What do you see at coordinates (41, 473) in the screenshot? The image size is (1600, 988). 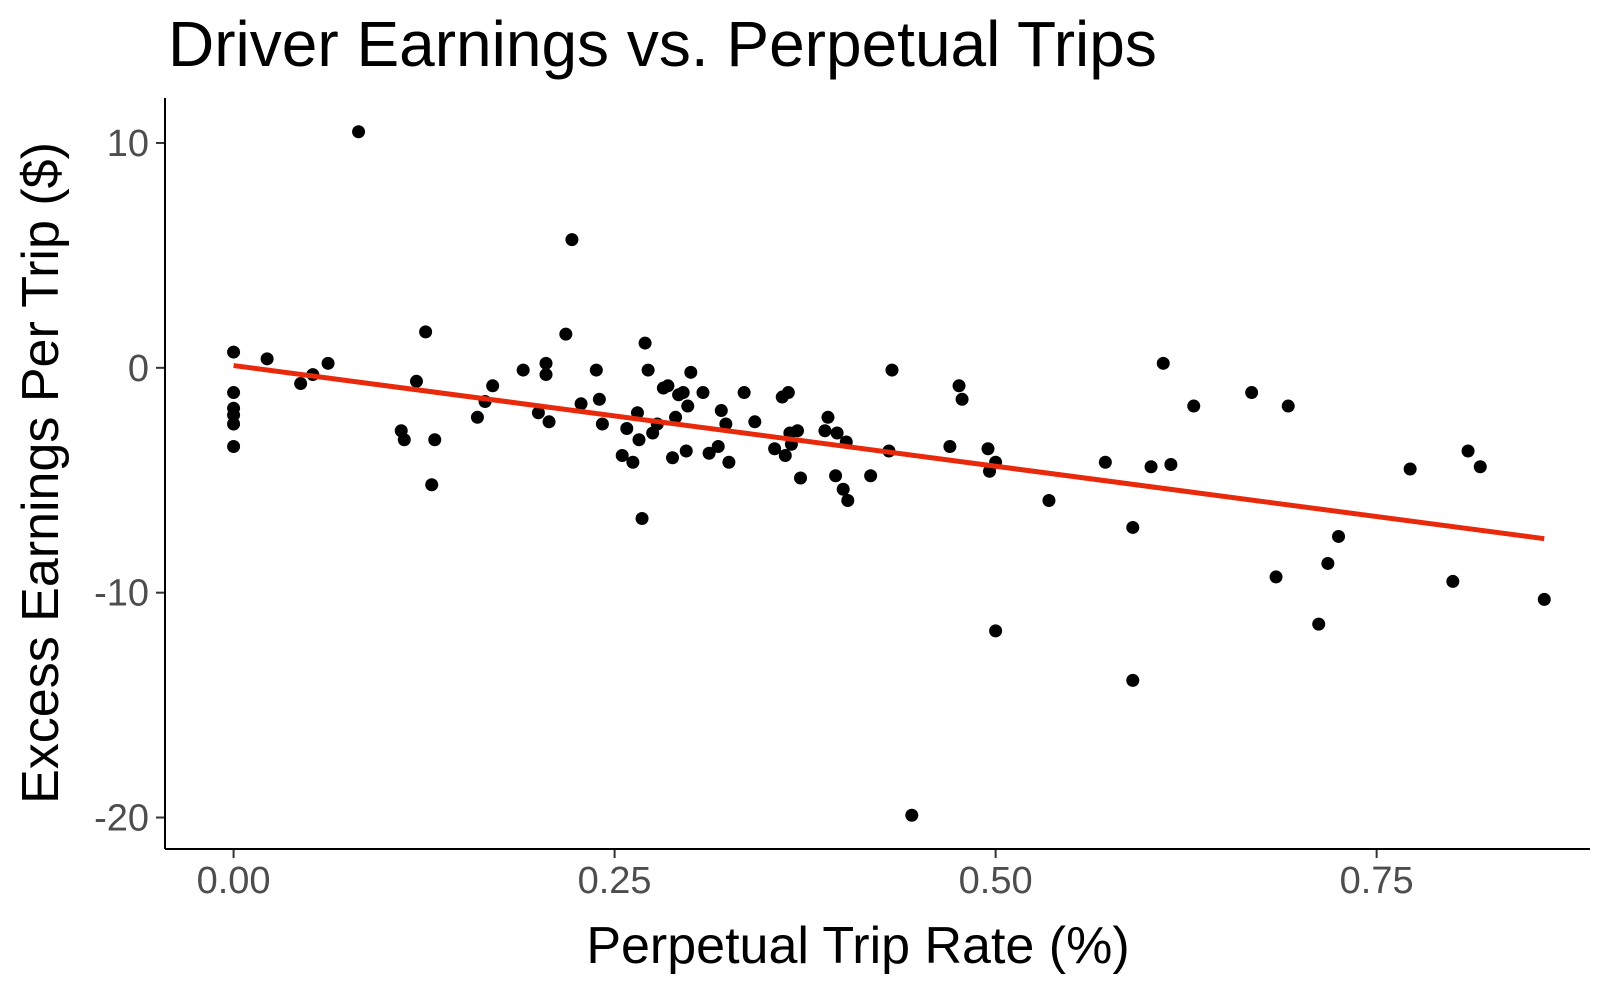 I see `y-axis-label: Excess Earnings Per Trip ($)` at bounding box center [41, 473].